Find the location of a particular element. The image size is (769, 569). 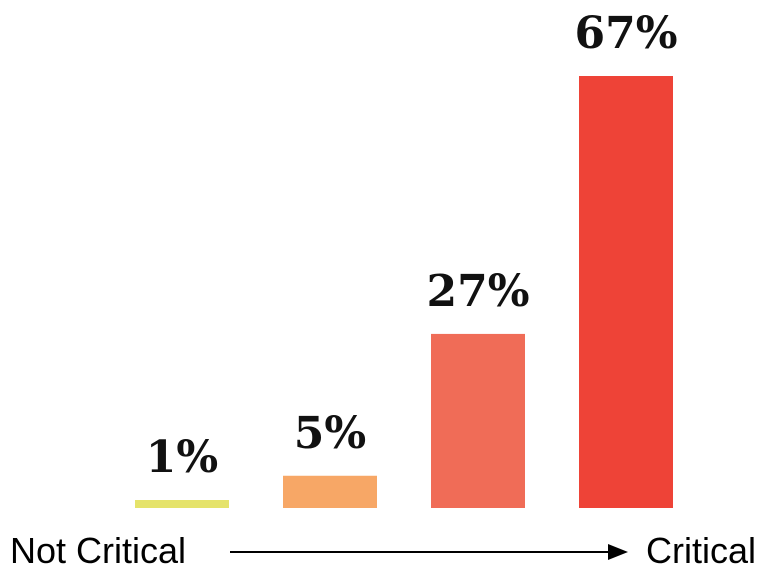

data-label-3: 27% is located at coordinates (477, 291).